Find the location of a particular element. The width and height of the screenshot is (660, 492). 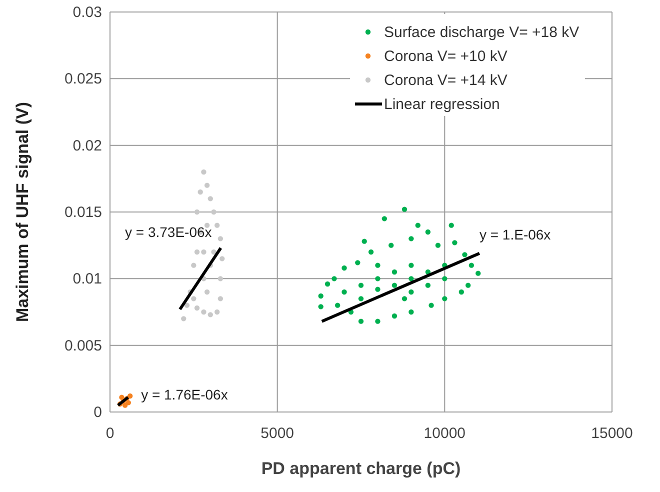

y-tick-label: 0.025 is located at coordinates (83, 79).